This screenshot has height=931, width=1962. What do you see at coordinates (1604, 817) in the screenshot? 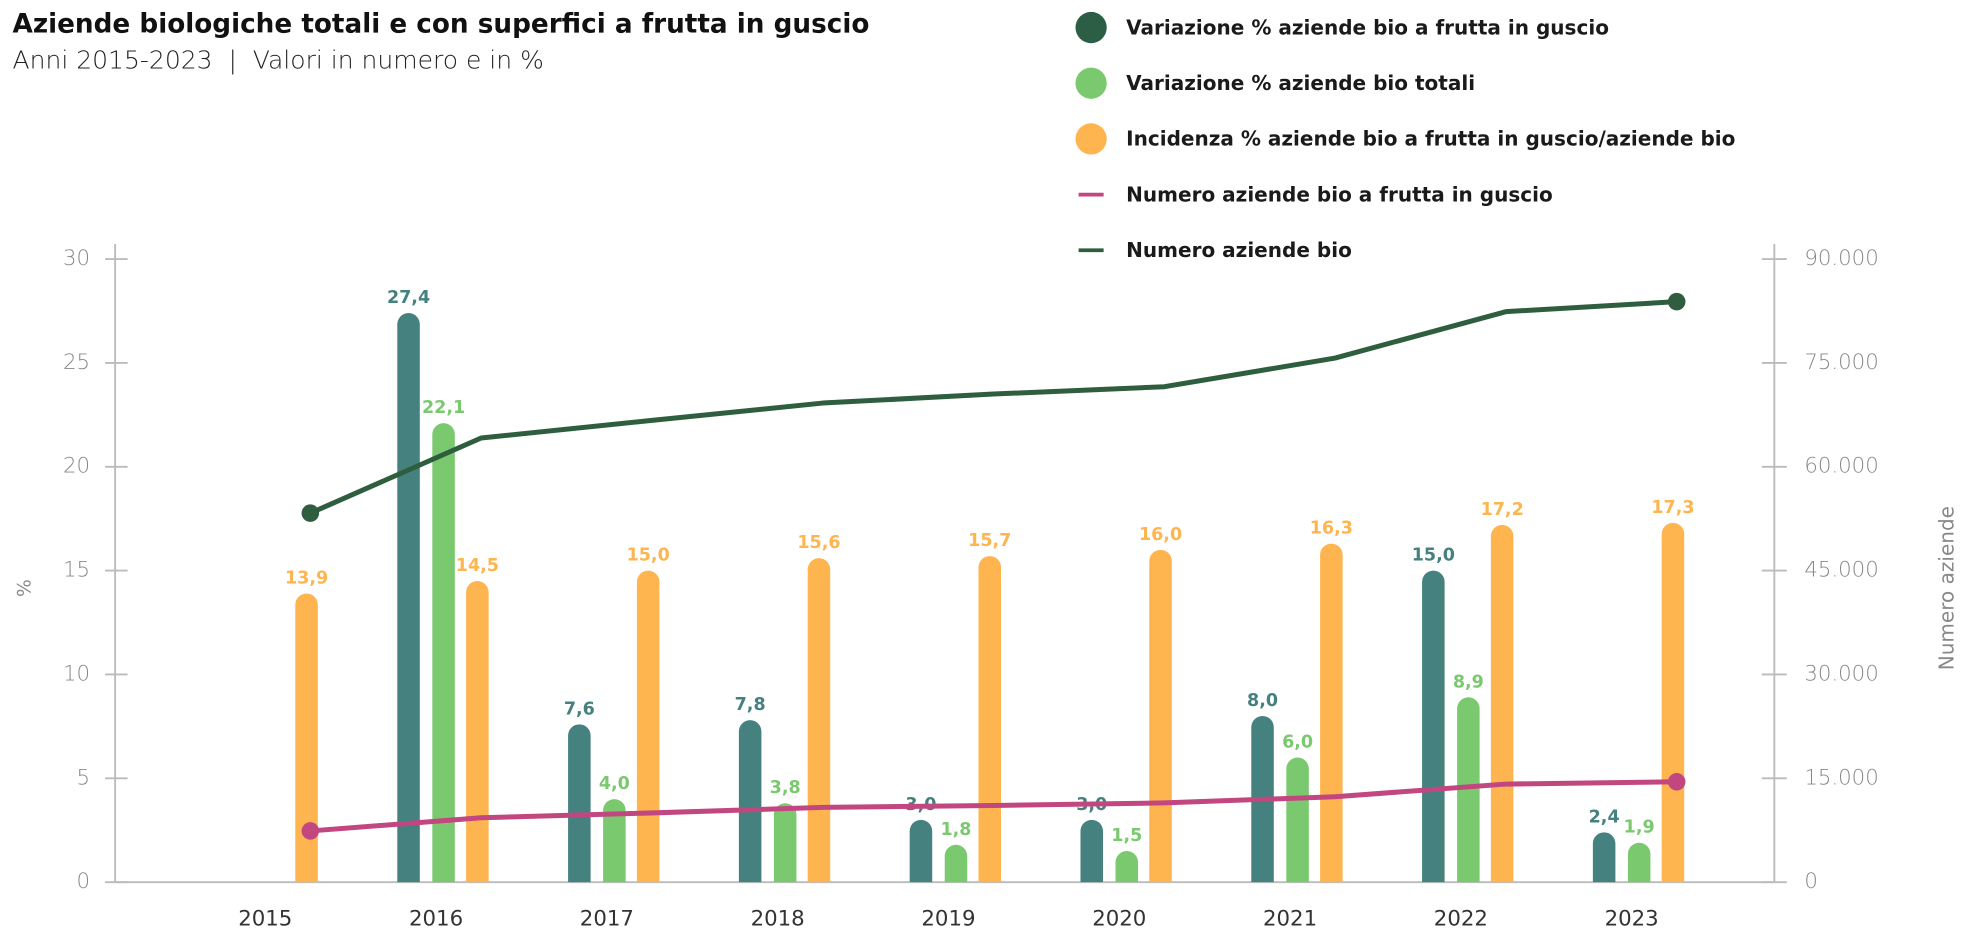
I see `data-label: 2,4` at bounding box center [1604, 817].